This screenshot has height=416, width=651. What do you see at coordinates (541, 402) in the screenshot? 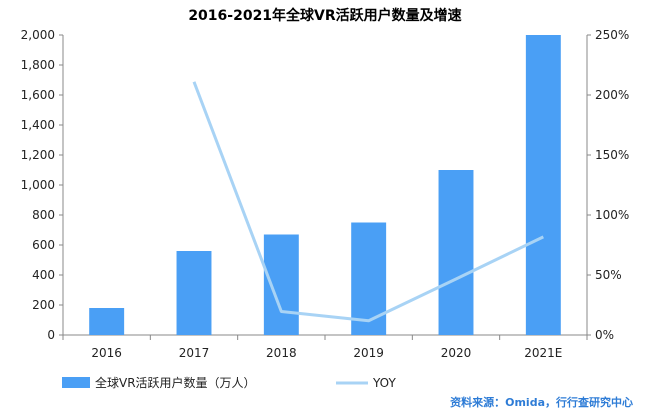
I see `source-note: 资料来源：Omida，行行查研究中心` at bounding box center [541, 402].